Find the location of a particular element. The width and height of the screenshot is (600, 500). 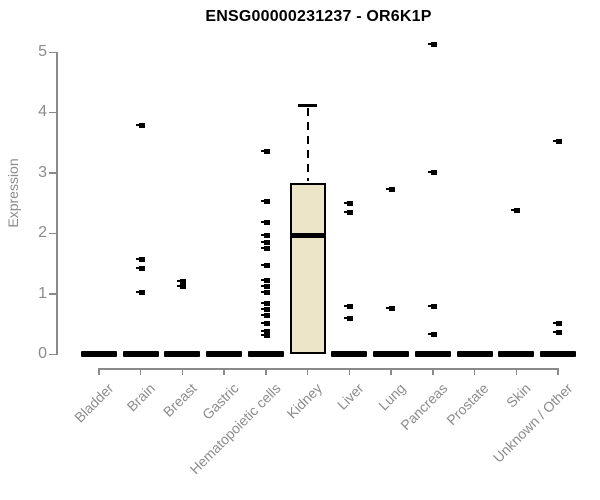

y-axis-label: Expression is located at coordinates (13, 193).